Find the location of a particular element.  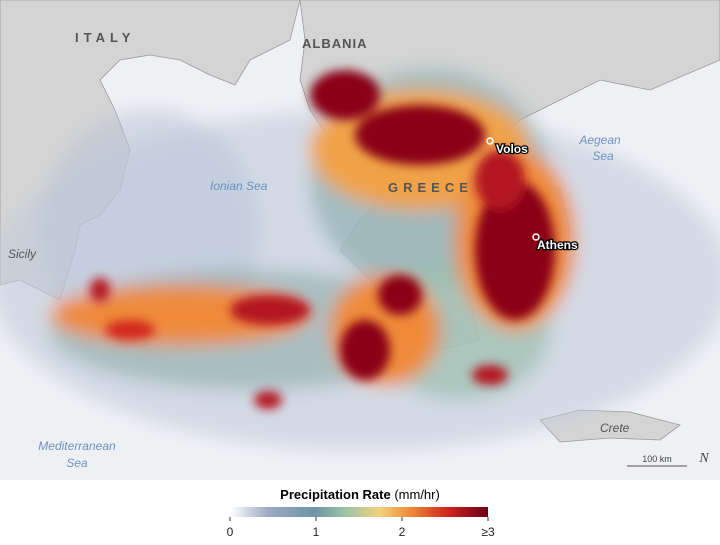

city-label: Volos is located at coordinates (512, 149).